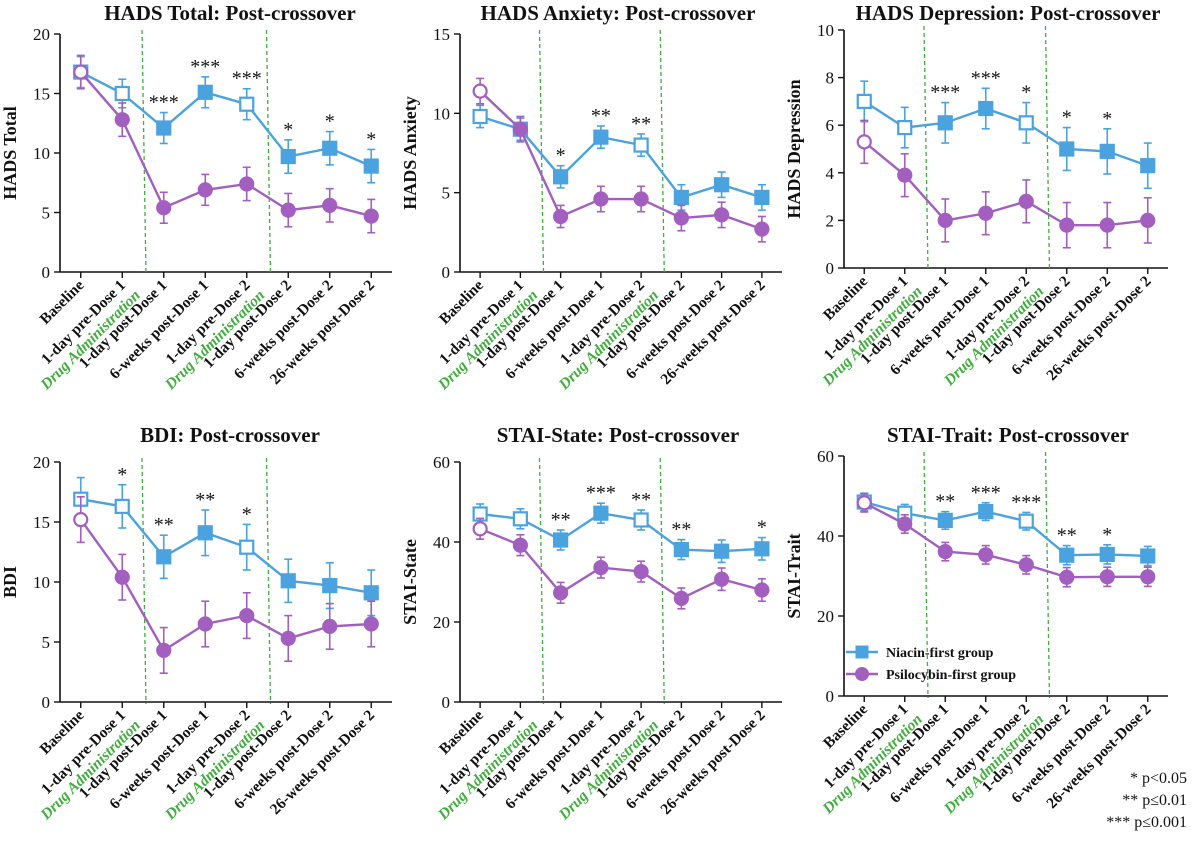 Image resolution: width=1200 pixels, height=847 pixels. I want to click on y-tick-label: 8, so click(830, 78).